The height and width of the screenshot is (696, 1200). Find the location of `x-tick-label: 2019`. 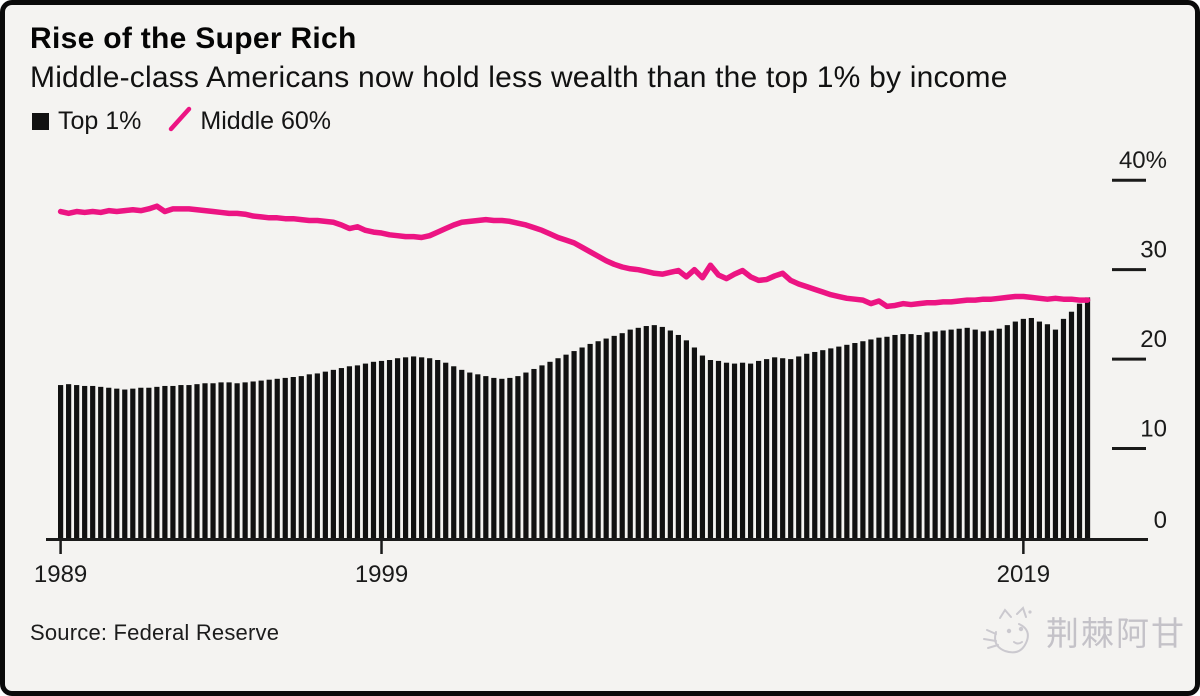

x-tick-label: 2019 is located at coordinates (1023, 574).